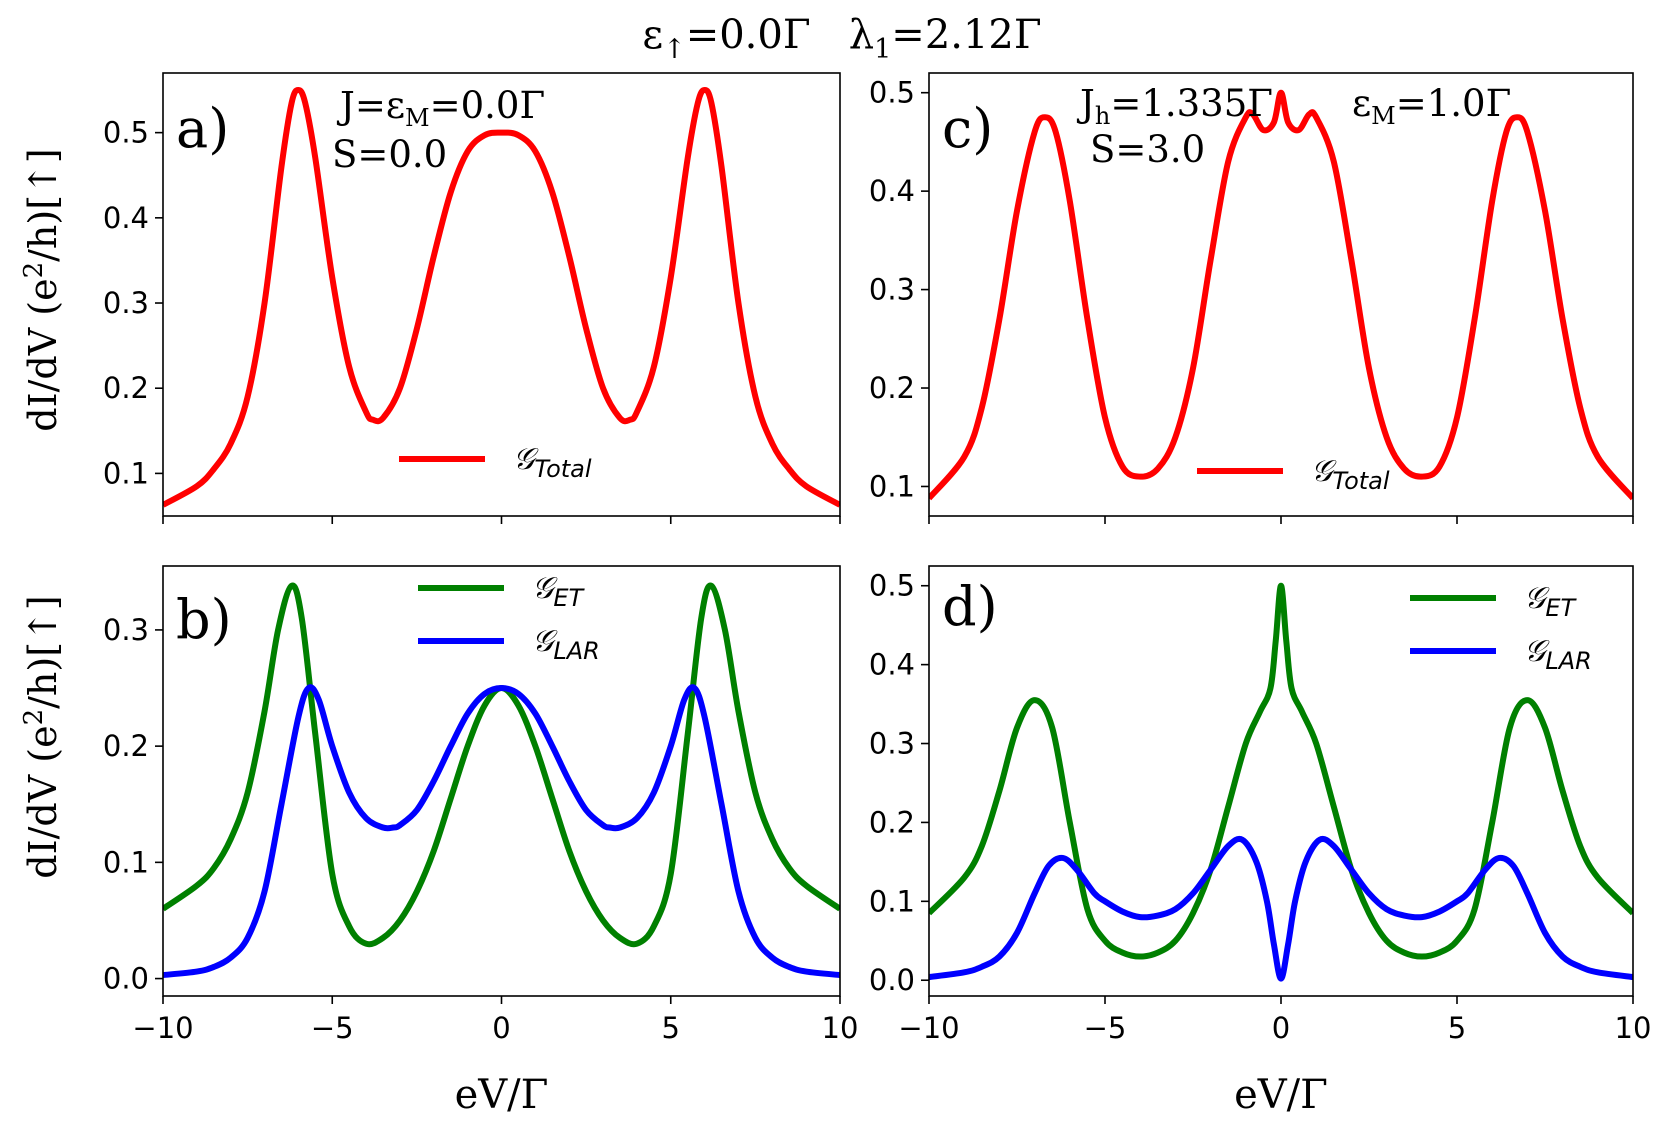  What do you see at coordinates (1633, 1028) in the screenshot?
I see `panel-d-xtick-label: 10` at bounding box center [1633, 1028].